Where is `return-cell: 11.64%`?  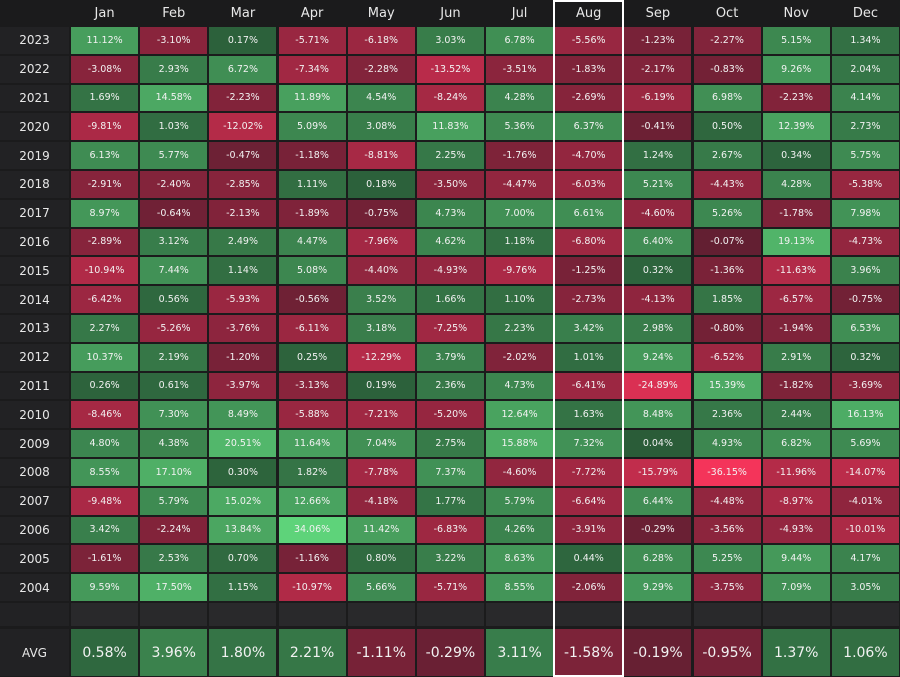 return-cell: 11.64% is located at coordinates (312, 443).